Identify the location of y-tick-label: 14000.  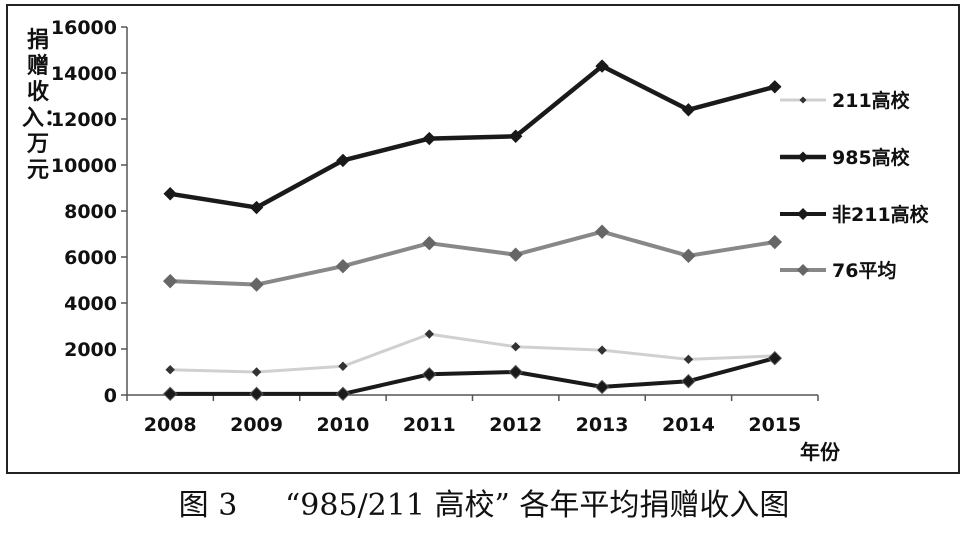
(84, 74).